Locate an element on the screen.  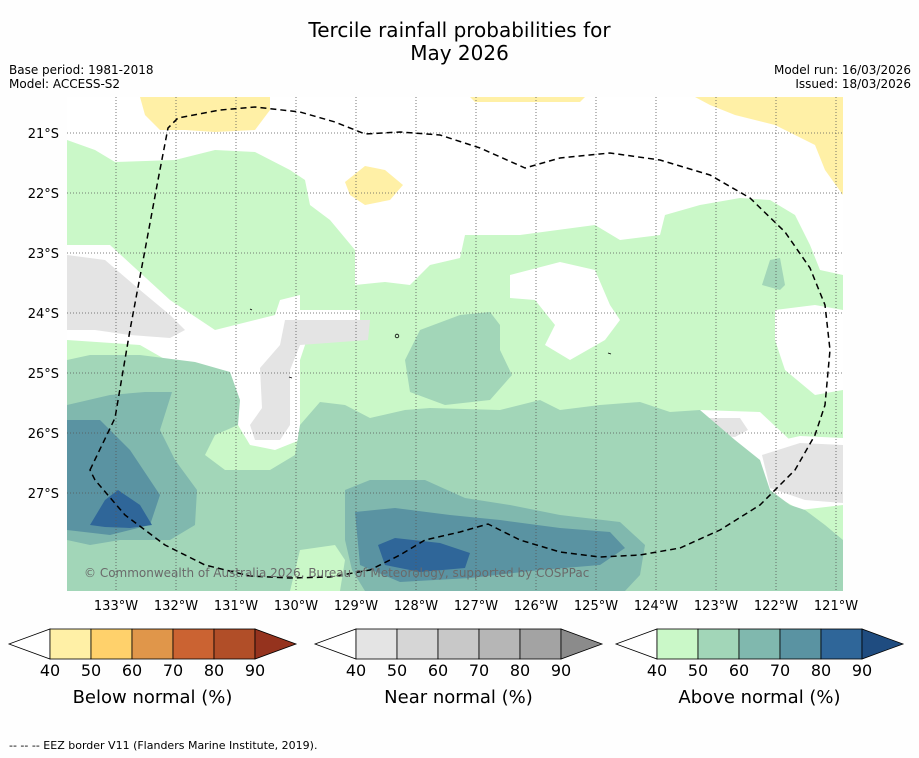
lon-label: 129°W is located at coordinates (356, 606).